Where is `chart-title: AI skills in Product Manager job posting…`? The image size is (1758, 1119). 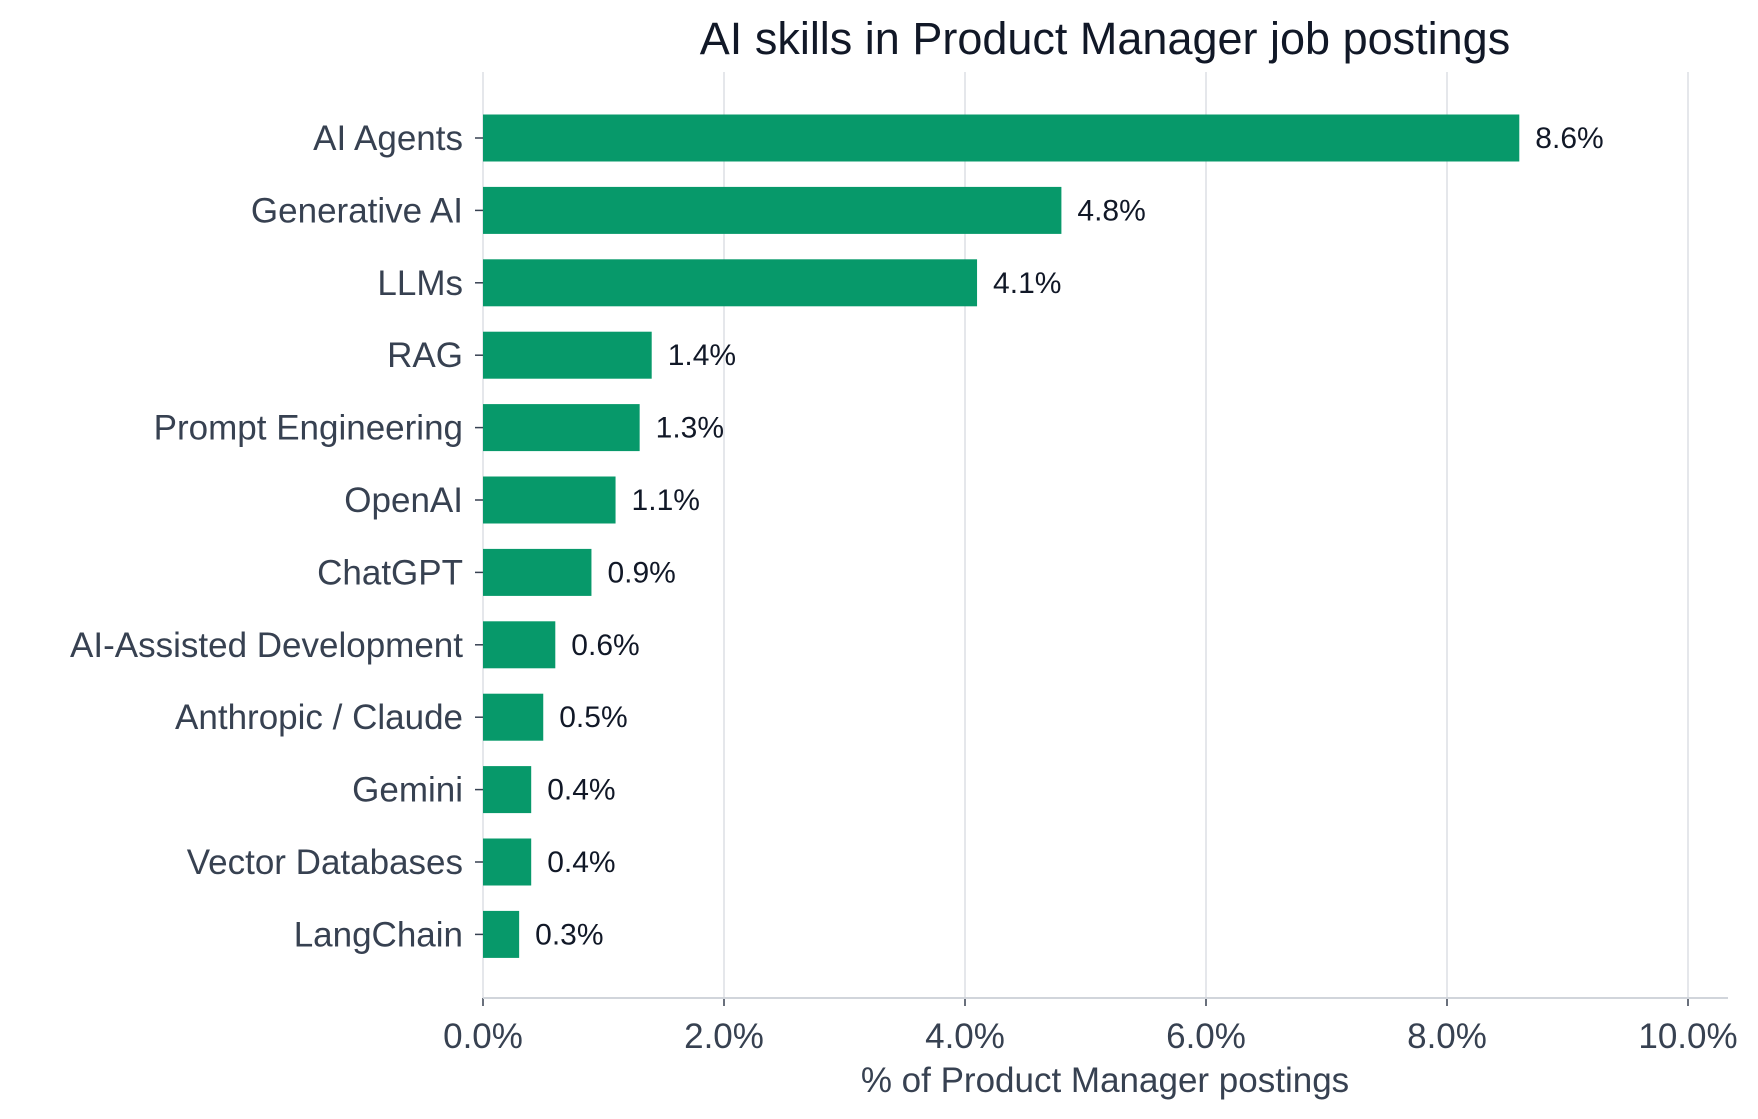
chart-title: AI skills in Product Manager job posting… is located at coordinates (1105, 38).